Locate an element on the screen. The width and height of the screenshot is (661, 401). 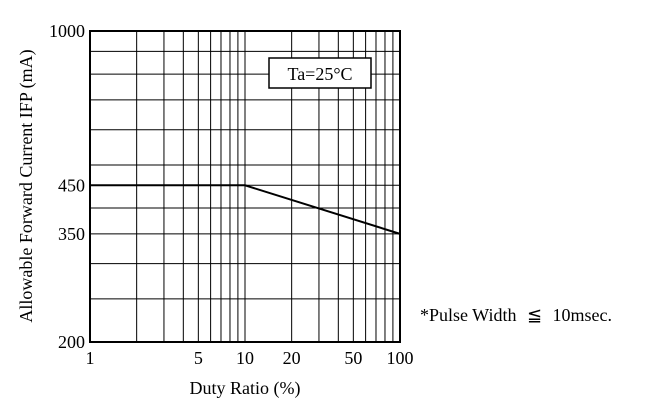
pulse-width-note: *Pulse Width ≦ 10msec. is located at coordinates (516, 315).